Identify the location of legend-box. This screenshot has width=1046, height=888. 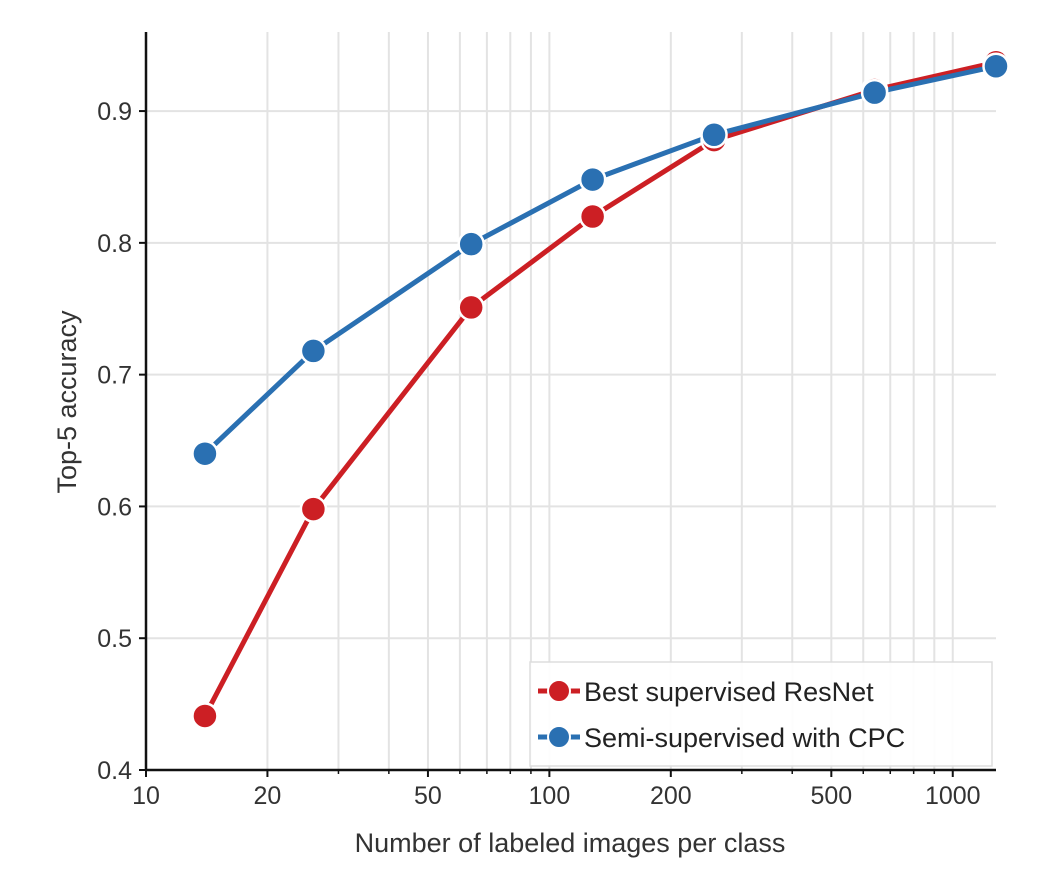
(761, 714).